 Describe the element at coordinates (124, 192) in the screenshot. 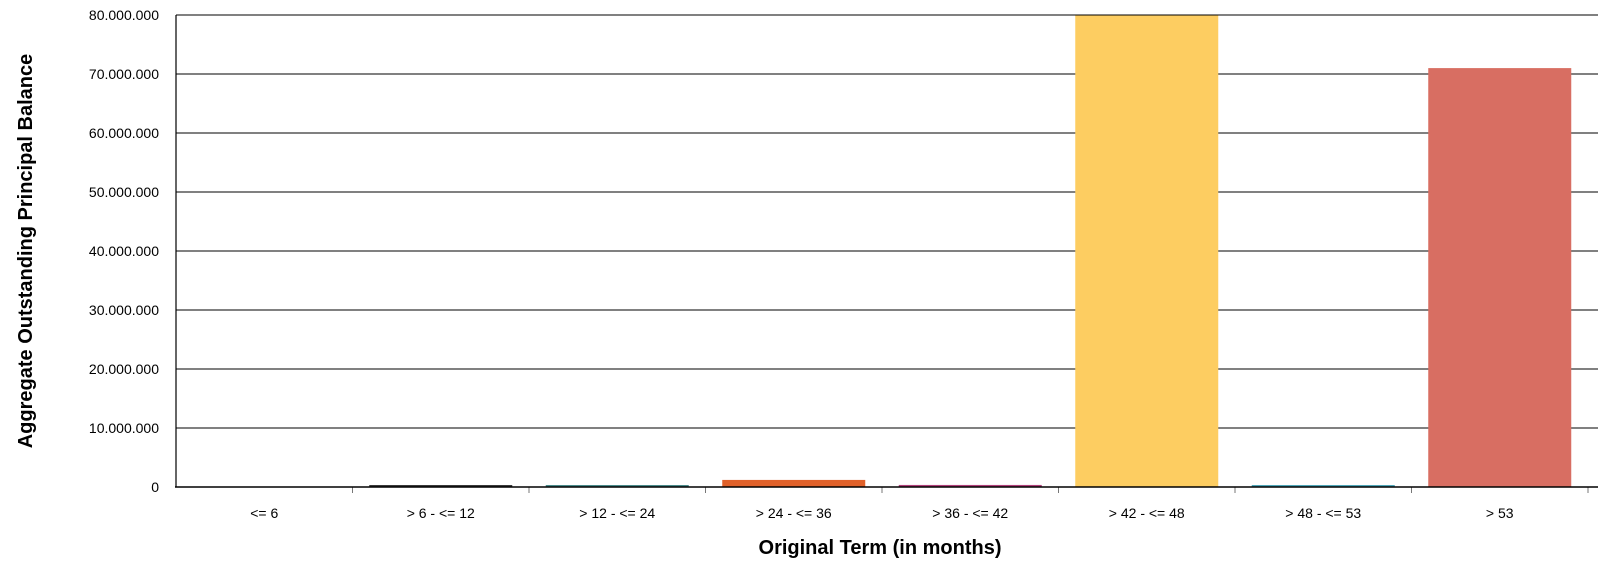

I see `y-tick-label: 50.000.000` at that location.